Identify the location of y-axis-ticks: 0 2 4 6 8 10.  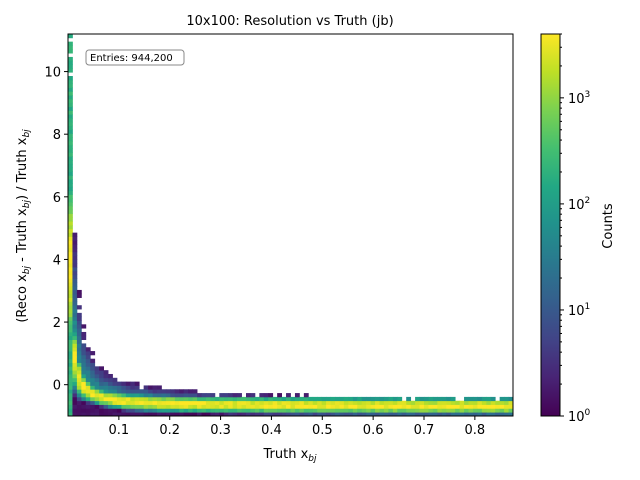
(56, 230).